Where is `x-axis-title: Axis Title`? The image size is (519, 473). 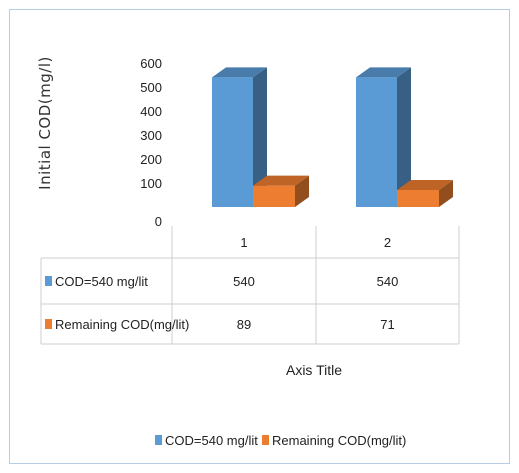 x-axis-title: Axis Title is located at coordinates (314, 370).